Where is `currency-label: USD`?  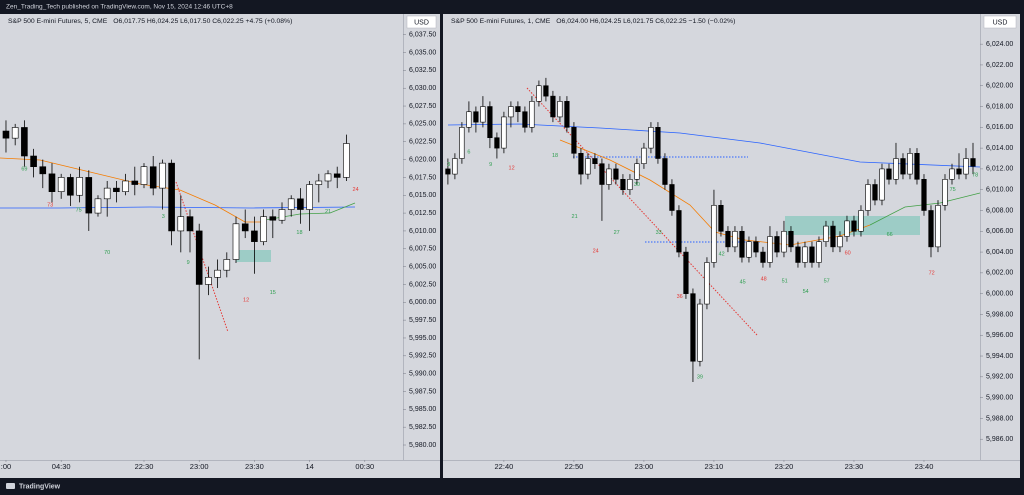 currency-label: USD is located at coordinates (421, 22).